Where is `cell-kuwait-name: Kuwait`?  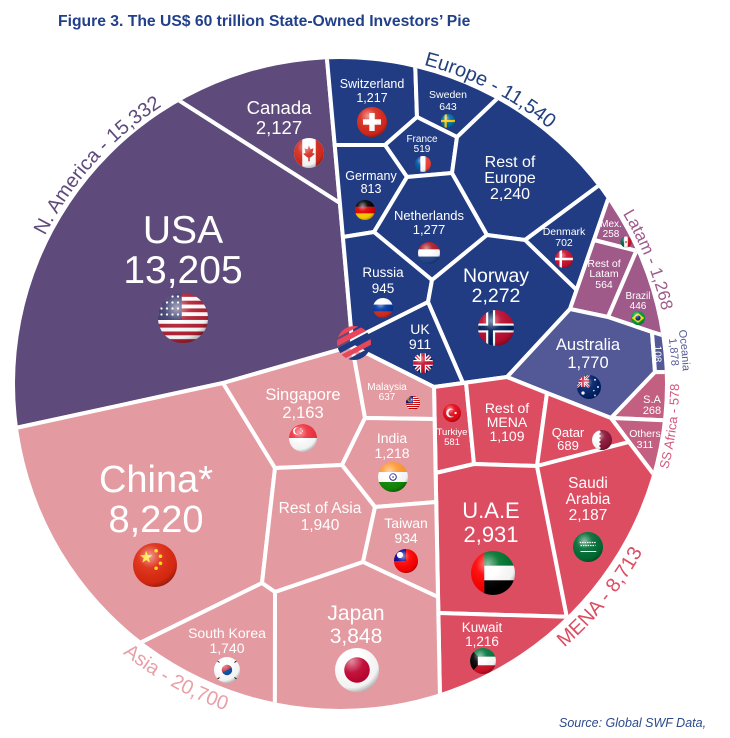
cell-kuwait-name: Kuwait is located at coordinates (482, 627).